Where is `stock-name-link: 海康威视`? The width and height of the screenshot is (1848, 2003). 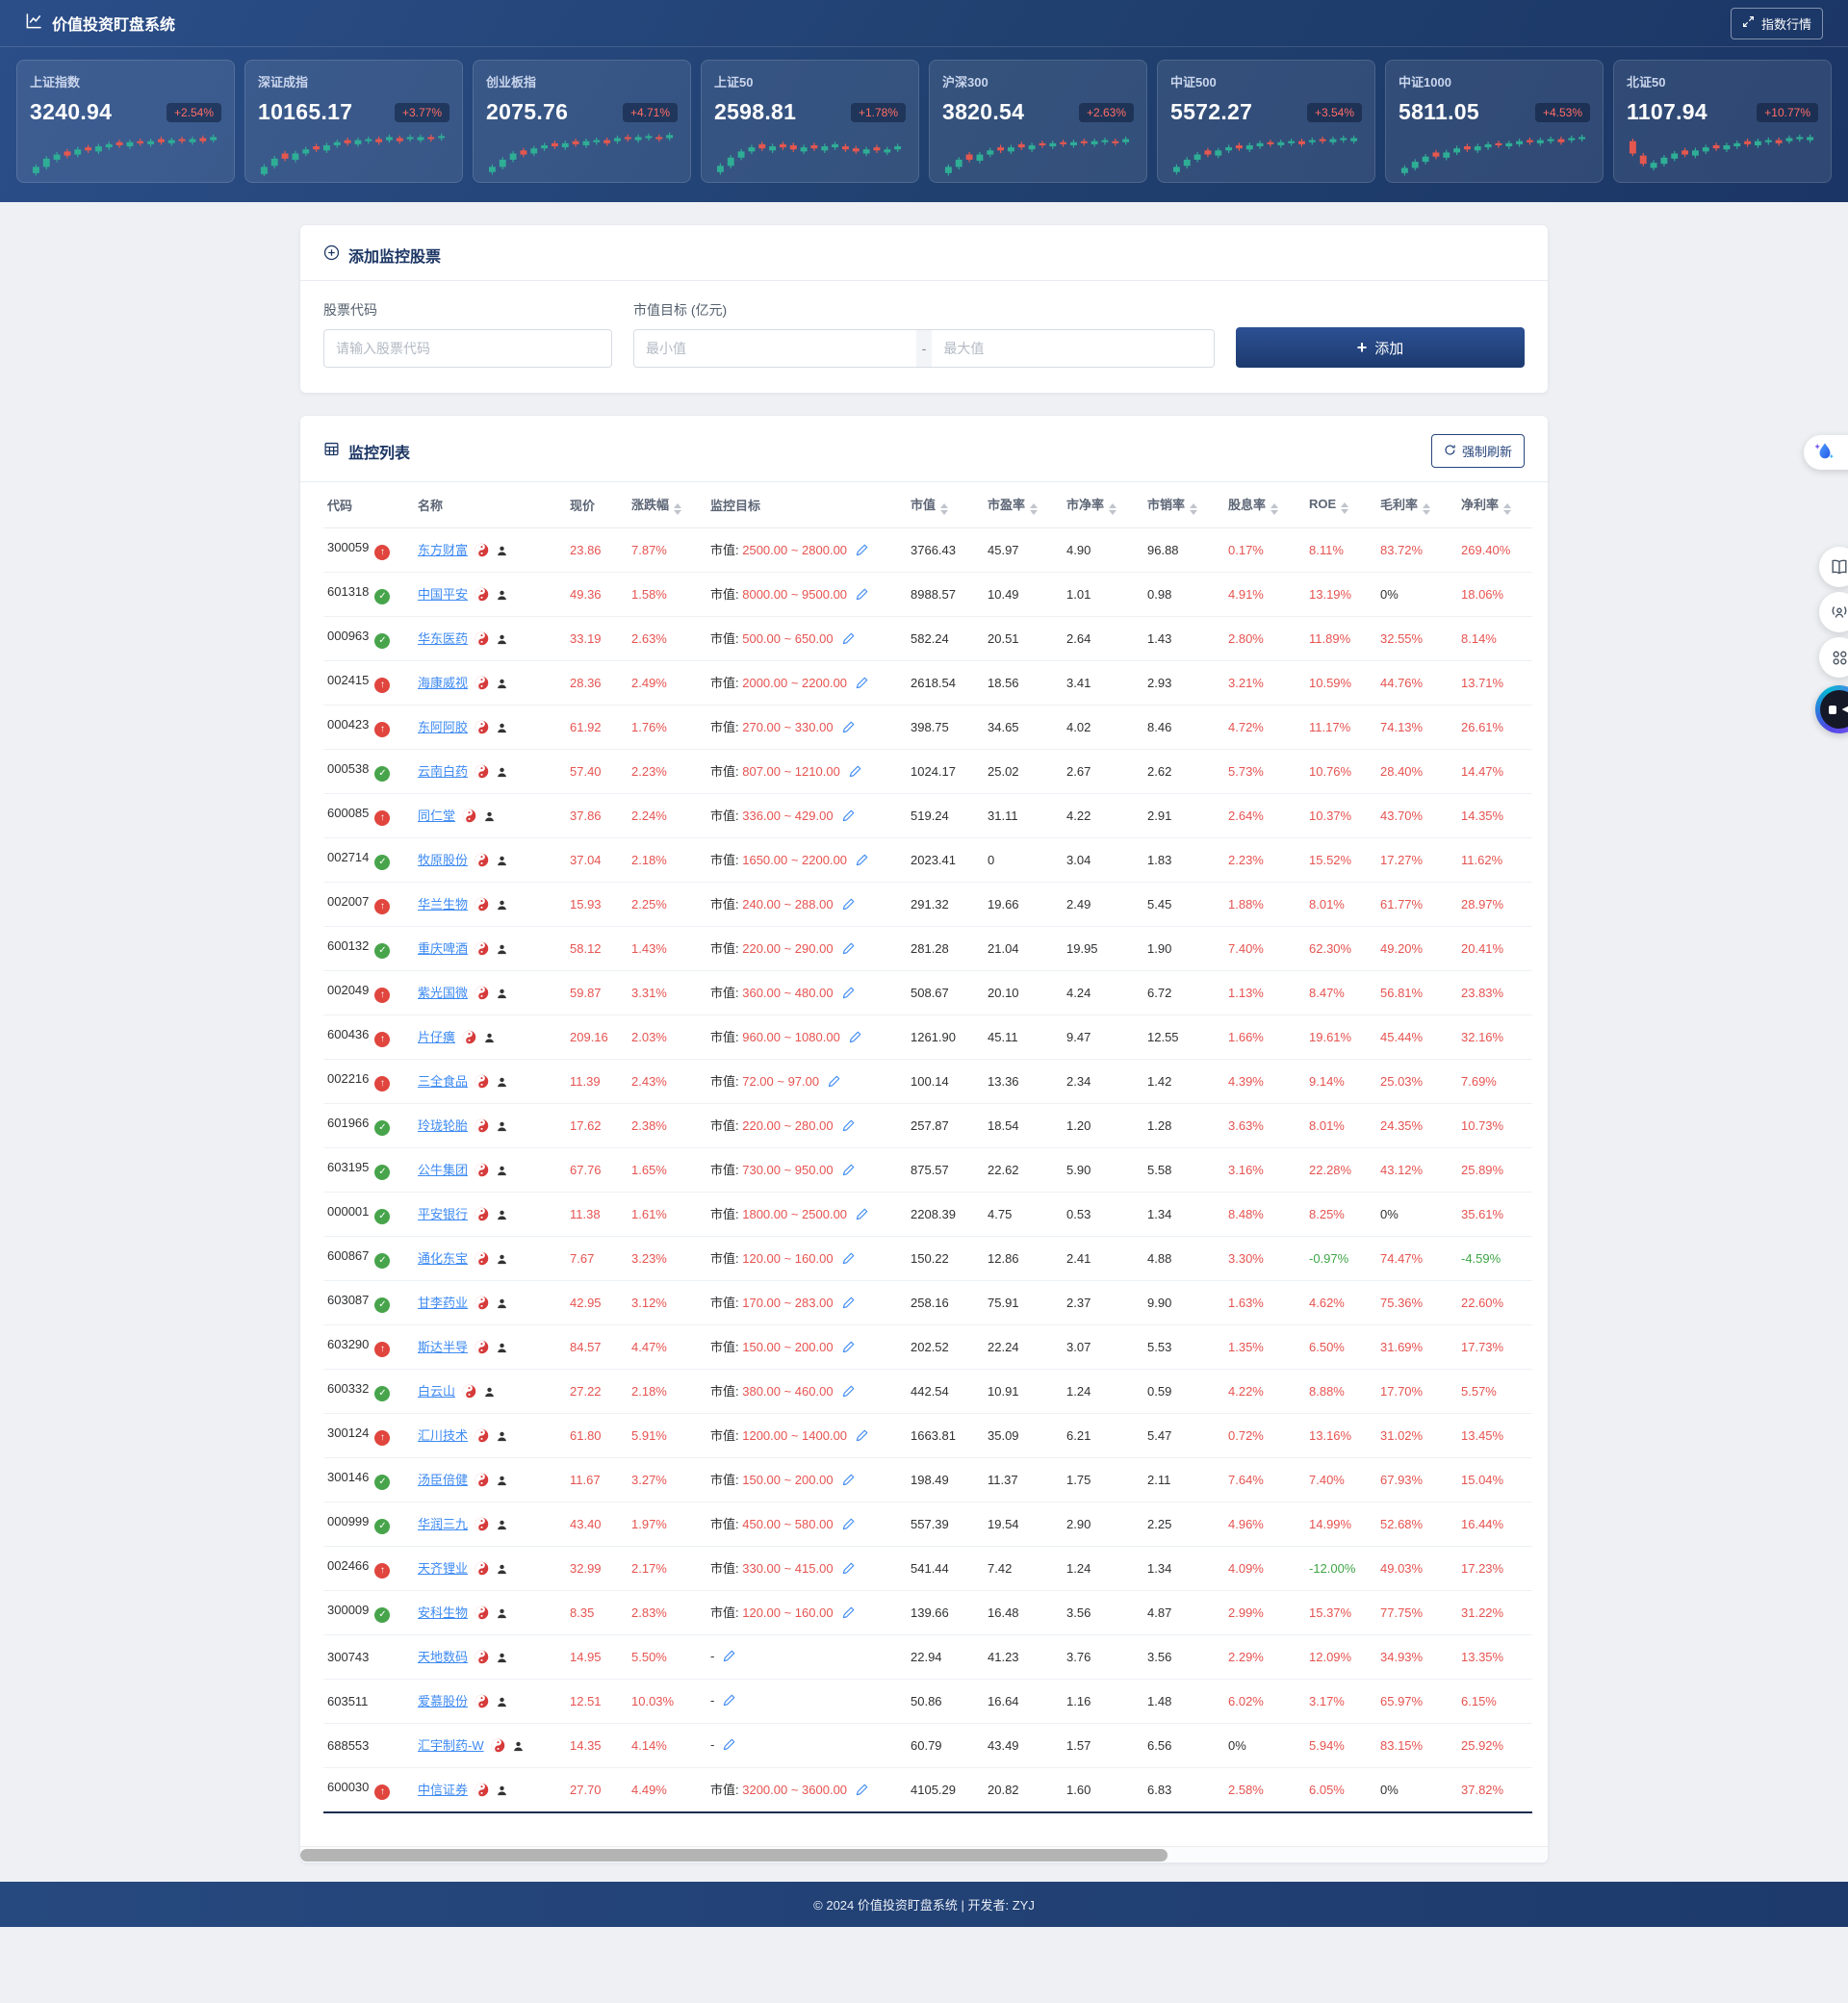
stock-name-link: 海康威视 is located at coordinates (443, 683).